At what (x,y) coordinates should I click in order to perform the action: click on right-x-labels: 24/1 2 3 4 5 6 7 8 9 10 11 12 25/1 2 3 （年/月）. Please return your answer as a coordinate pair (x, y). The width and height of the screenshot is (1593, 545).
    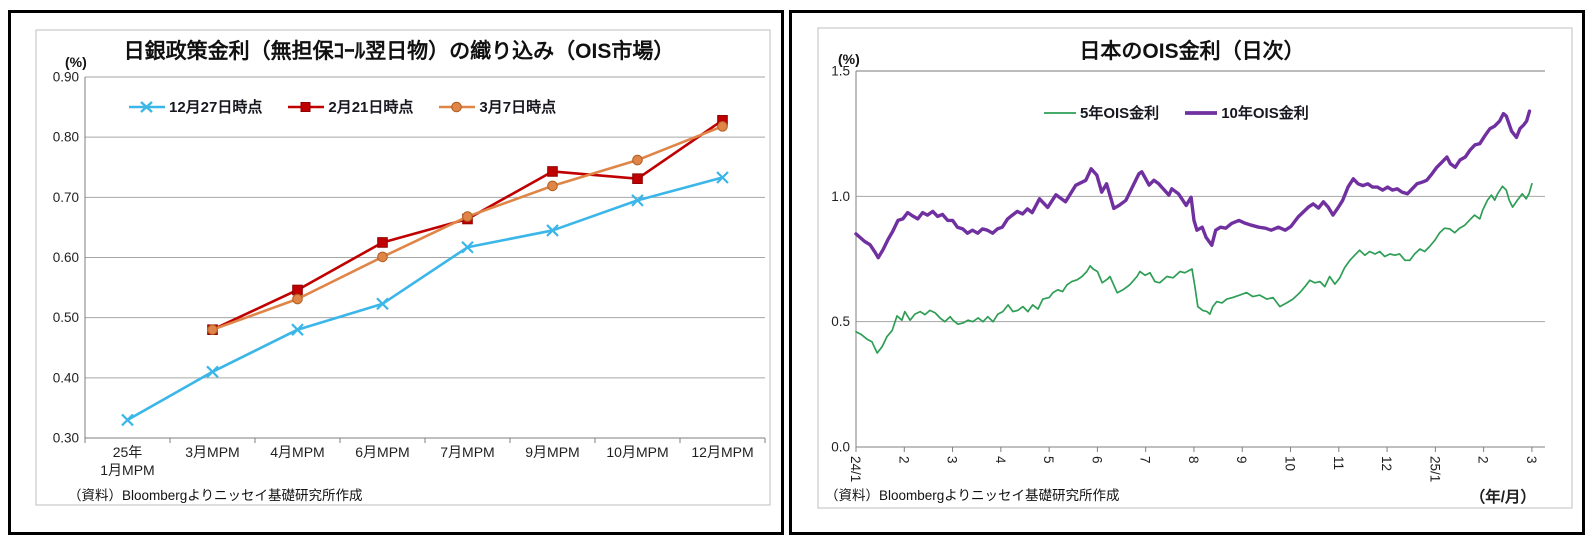
    Looking at the image, I should click on (1193, 481).